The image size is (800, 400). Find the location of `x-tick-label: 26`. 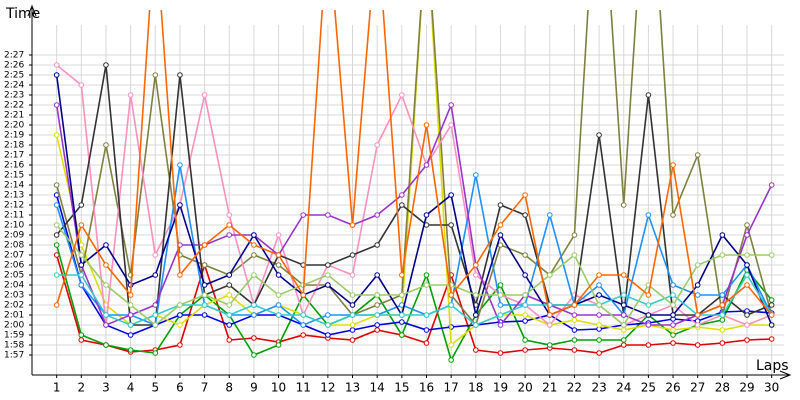

x-tick-label: 26 is located at coordinates (672, 388).